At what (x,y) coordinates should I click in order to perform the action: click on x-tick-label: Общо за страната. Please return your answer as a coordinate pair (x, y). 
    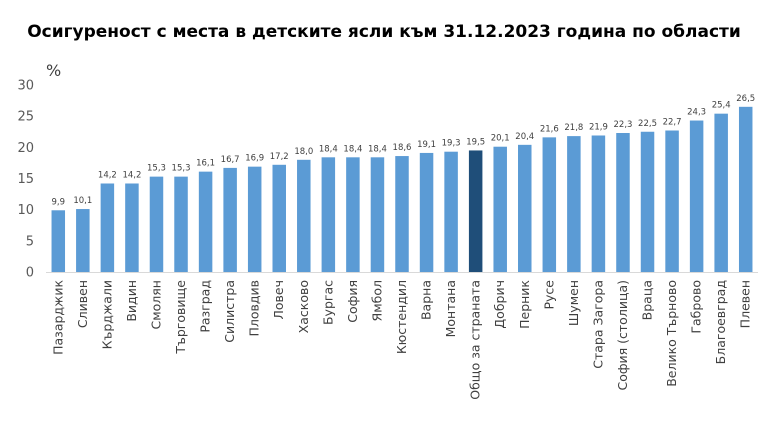
    Looking at the image, I should click on (475, 340).